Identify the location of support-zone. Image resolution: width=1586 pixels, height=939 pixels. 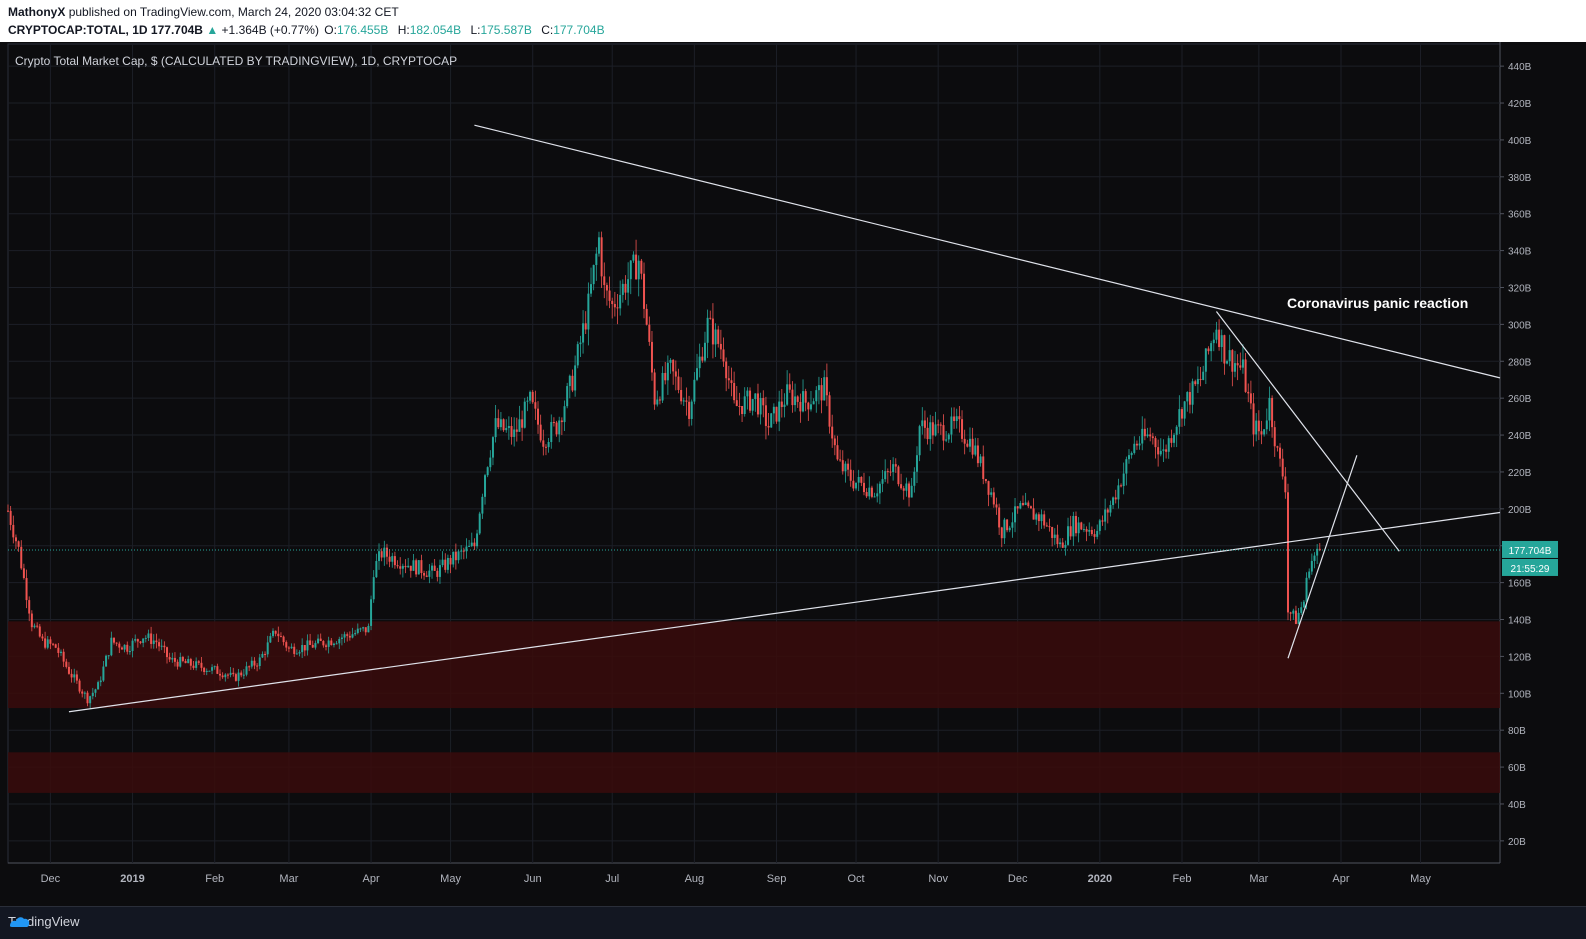
(754, 665).